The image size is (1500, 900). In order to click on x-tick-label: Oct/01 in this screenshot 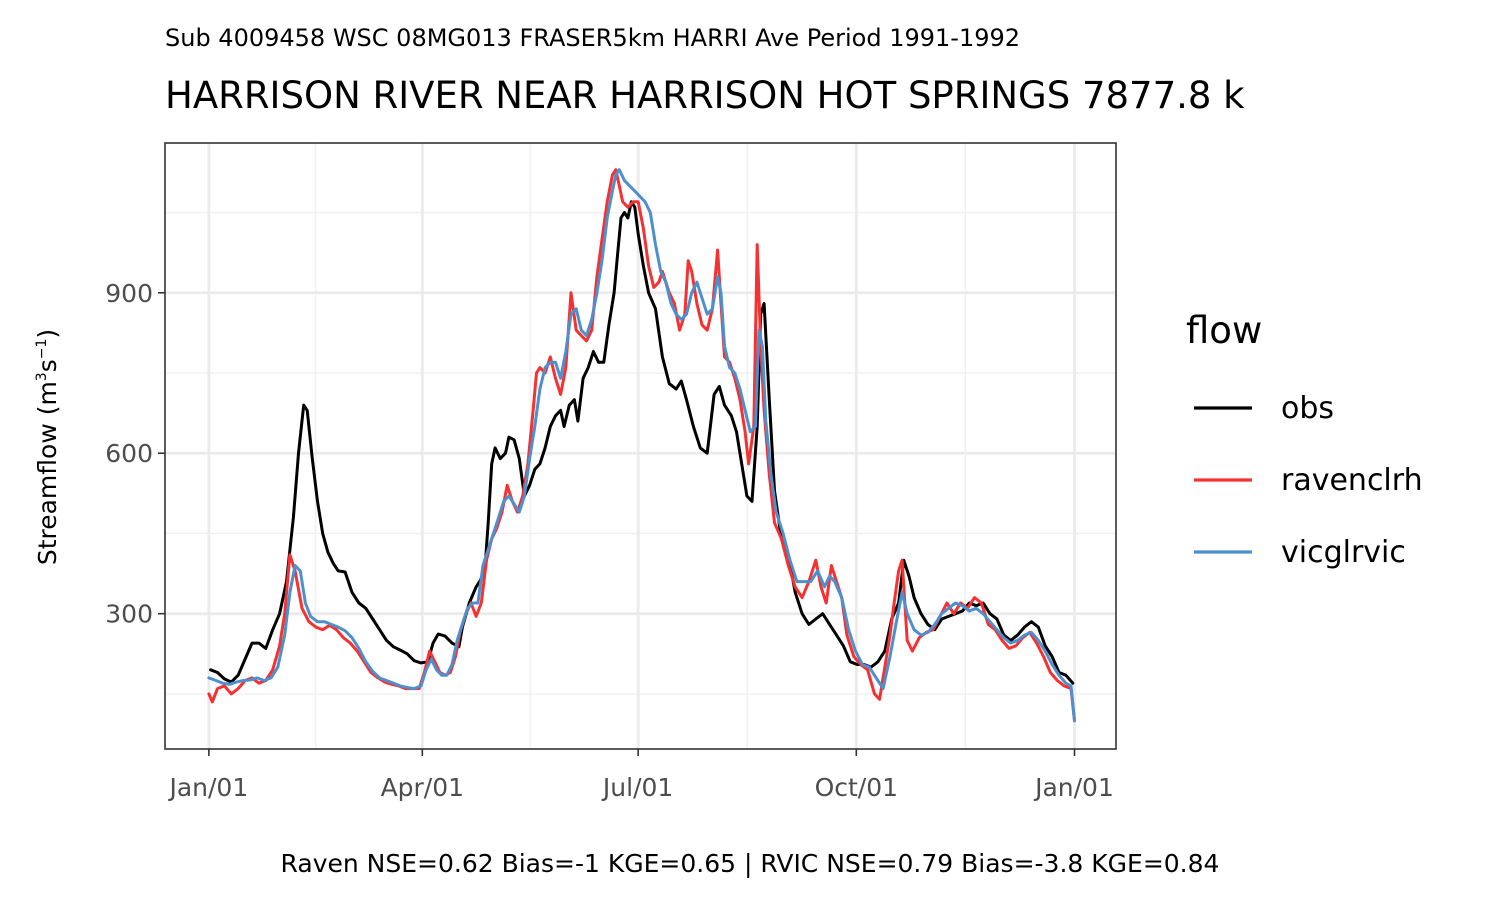, I will do `click(856, 787)`.